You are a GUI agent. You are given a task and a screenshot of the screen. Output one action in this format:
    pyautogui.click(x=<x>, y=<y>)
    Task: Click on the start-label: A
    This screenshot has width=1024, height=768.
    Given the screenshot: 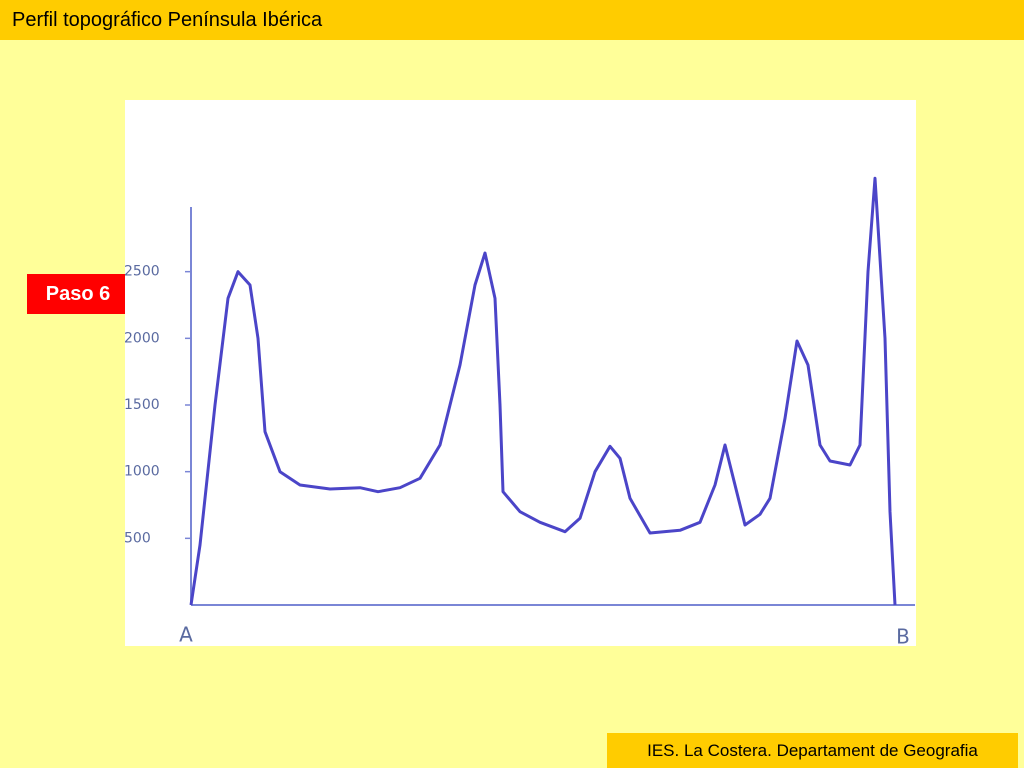 What is the action you would take?
    pyautogui.click(x=186, y=635)
    